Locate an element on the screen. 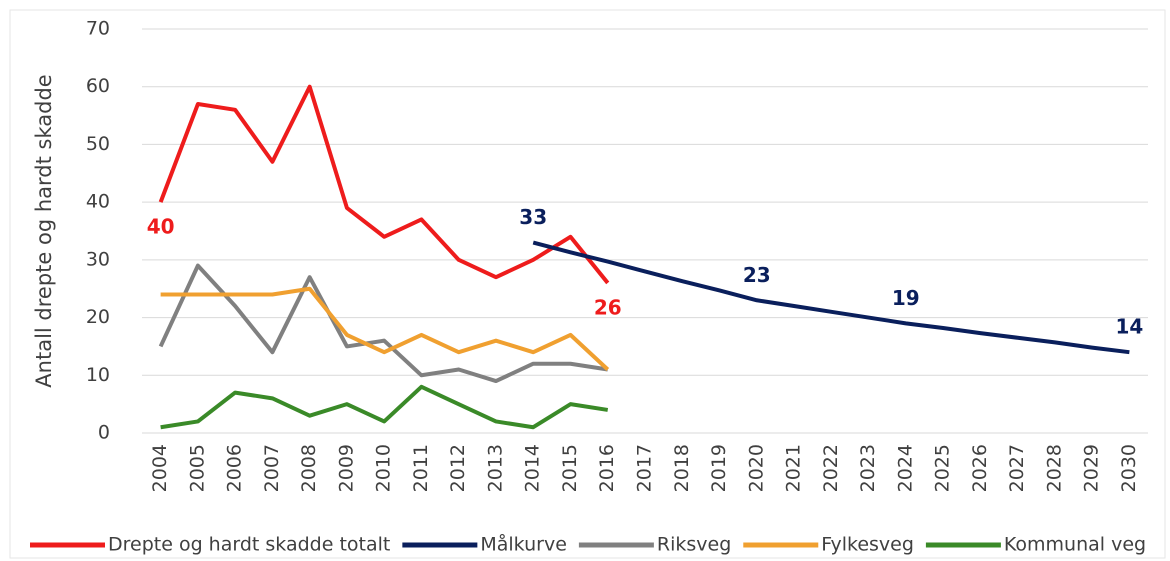 The width and height of the screenshot is (1170, 561). x-tick-label: 2026 is located at coordinates (980, 468).